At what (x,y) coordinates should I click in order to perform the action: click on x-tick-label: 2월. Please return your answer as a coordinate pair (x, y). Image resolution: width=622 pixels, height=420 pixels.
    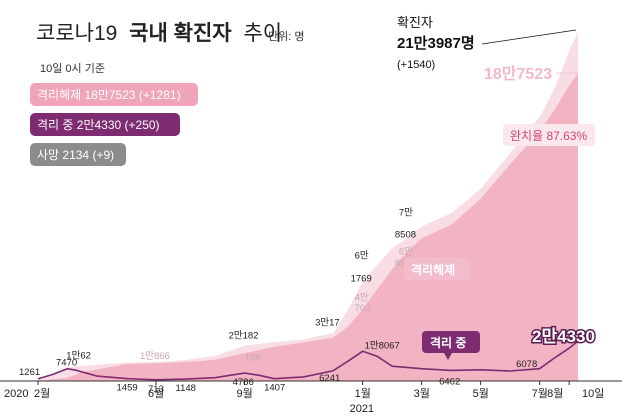
    Looking at the image, I should click on (42, 393).